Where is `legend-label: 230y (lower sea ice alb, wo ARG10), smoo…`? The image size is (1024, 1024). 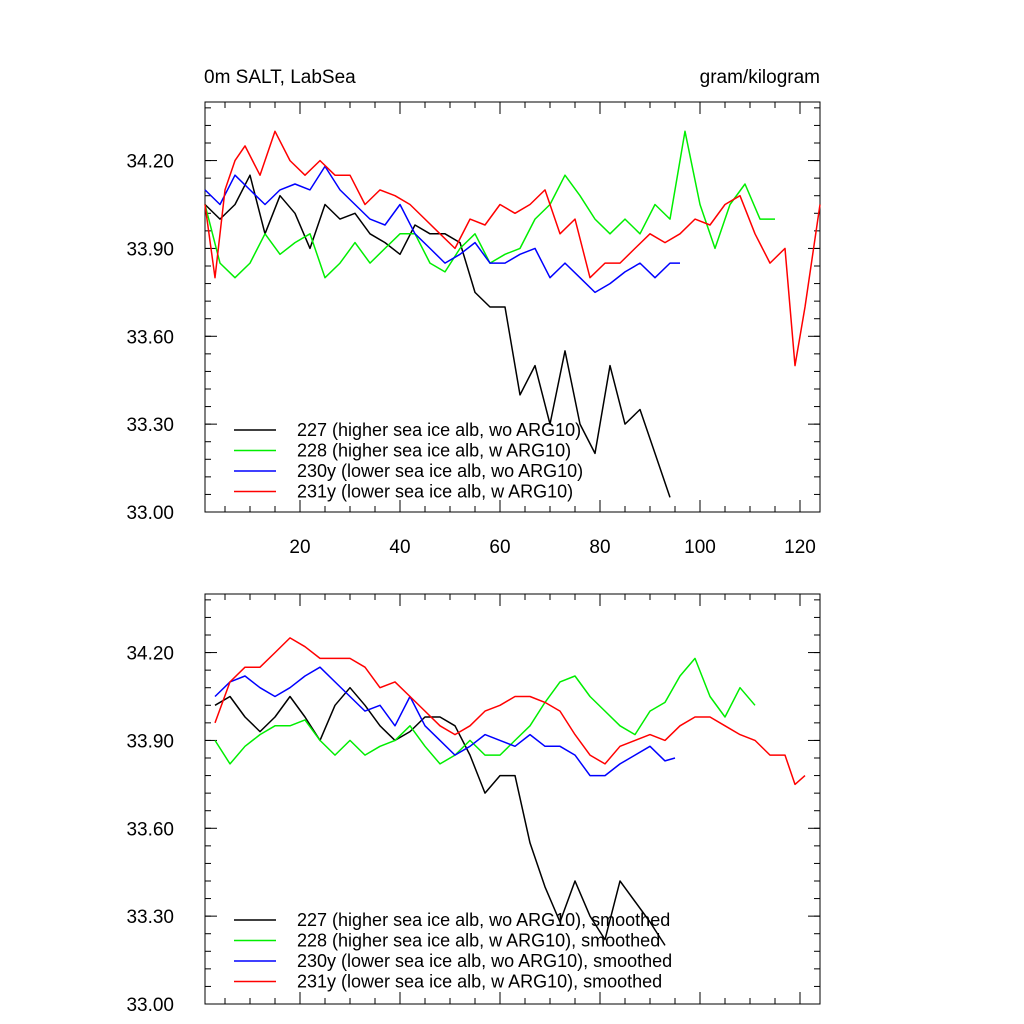 legend-label: 230y (lower sea ice alb, wo ARG10), smoo… is located at coordinates (484, 961).